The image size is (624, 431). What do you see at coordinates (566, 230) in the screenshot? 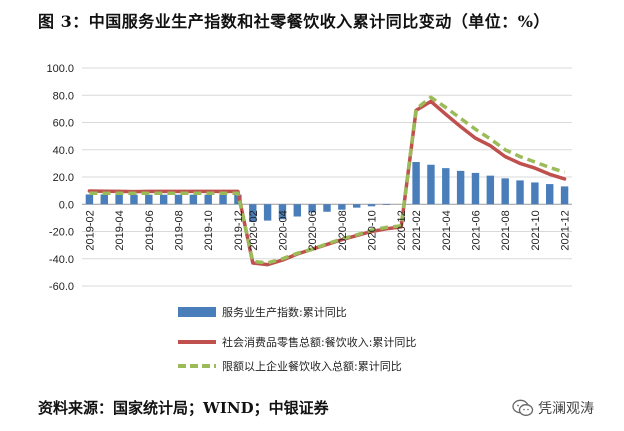
I see `x-tick-label: 2021-12` at bounding box center [566, 230].